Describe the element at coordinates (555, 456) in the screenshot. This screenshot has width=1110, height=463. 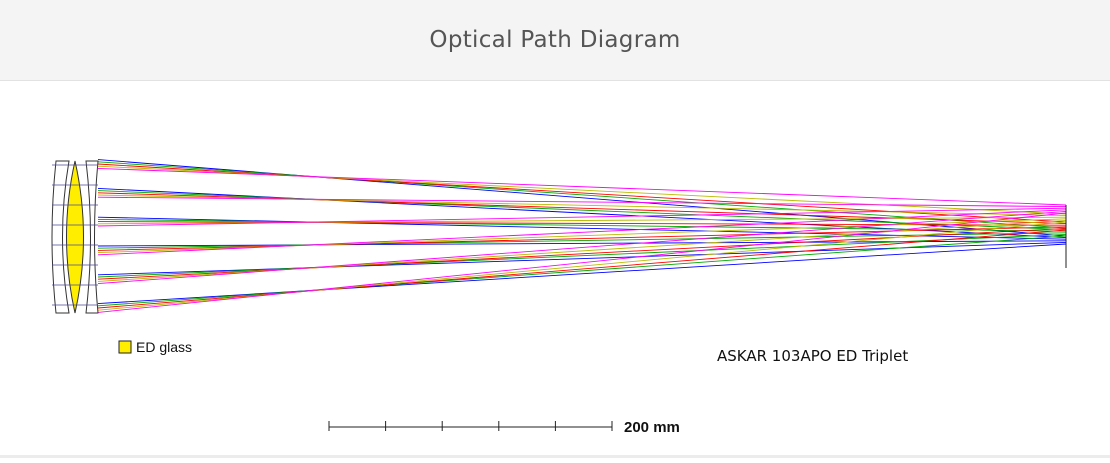
I see `bottom-divider` at that location.